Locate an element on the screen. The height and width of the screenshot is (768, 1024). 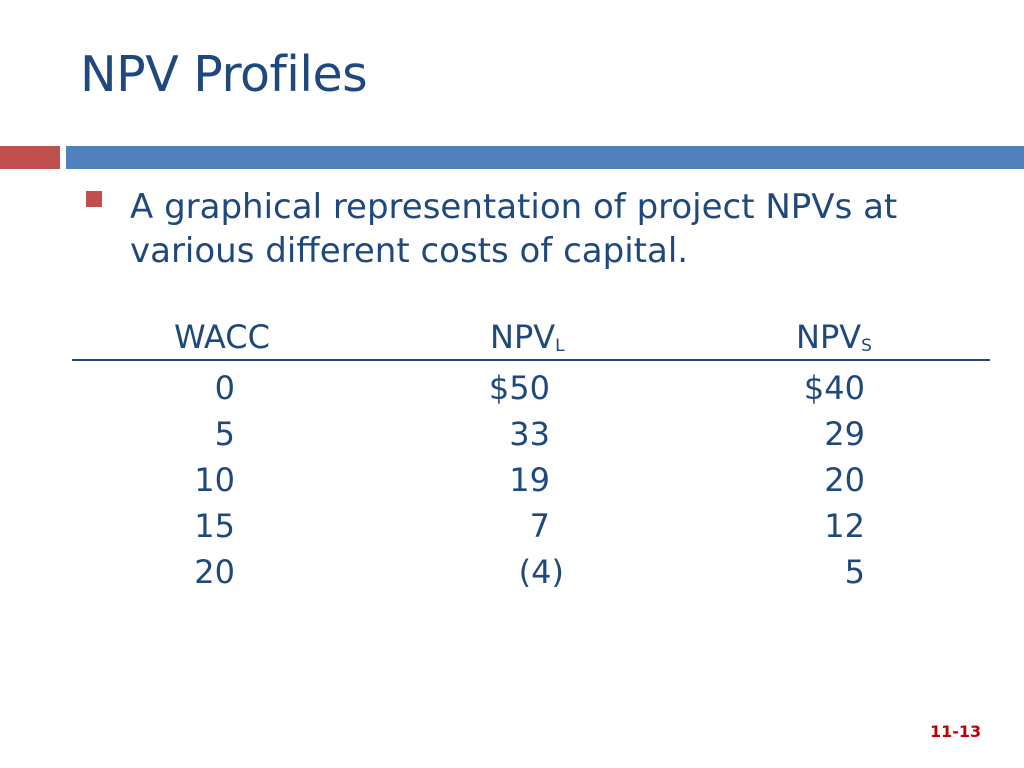
table-cell-npv-l: $50 is located at coordinates (519, 388).